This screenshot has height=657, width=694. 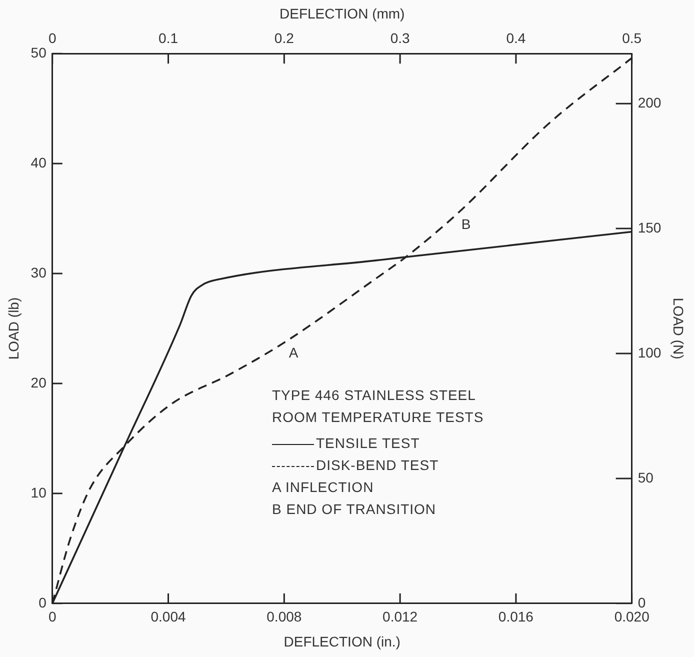 What do you see at coordinates (650, 102) in the screenshot?
I see `y2-tick-label: 200` at bounding box center [650, 102].